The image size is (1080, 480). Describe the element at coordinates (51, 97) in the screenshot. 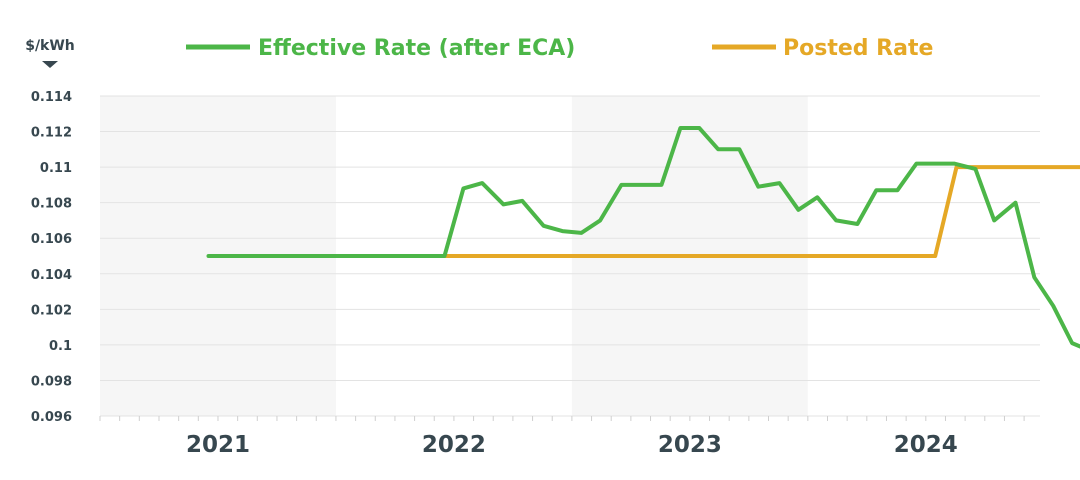

I see `y-tick-label: 0.114` at that location.